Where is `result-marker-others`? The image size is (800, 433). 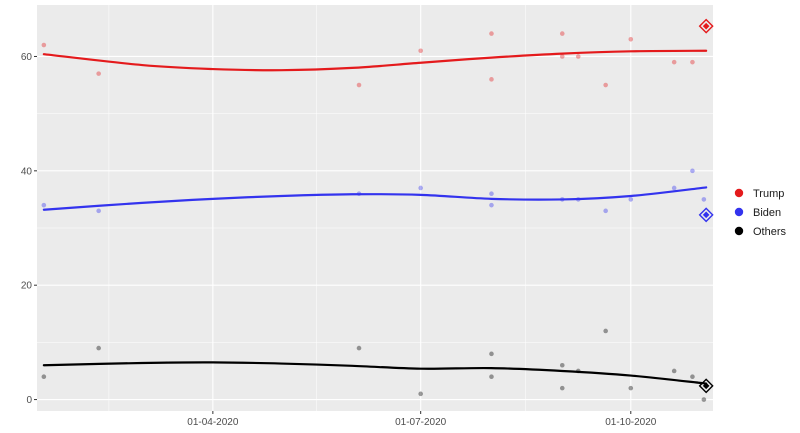 result-marker-others is located at coordinates (706, 386).